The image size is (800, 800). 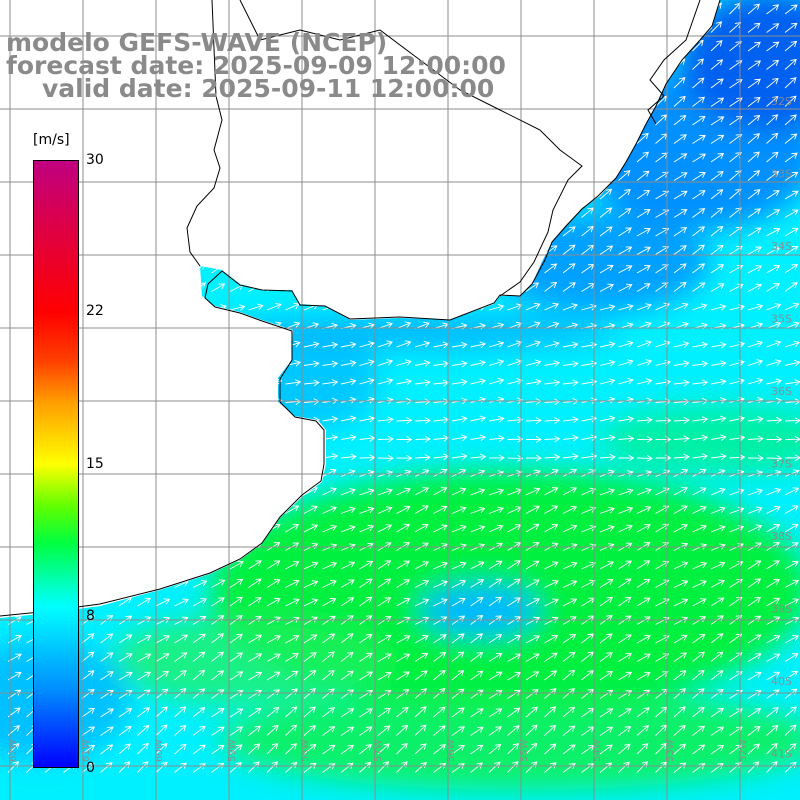 What do you see at coordinates (268, 88) in the screenshot?
I see `valid-date-label: valid date: 2025-09-11 12:00:00` at bounding box center [268, 88].